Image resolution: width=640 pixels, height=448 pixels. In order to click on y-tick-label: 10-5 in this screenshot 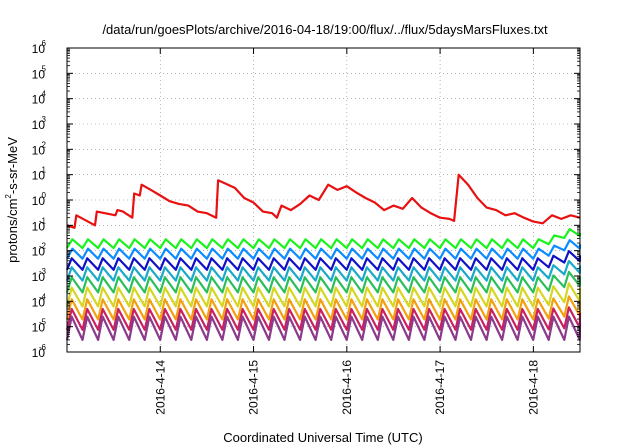, I will do `click(39, 326)`.